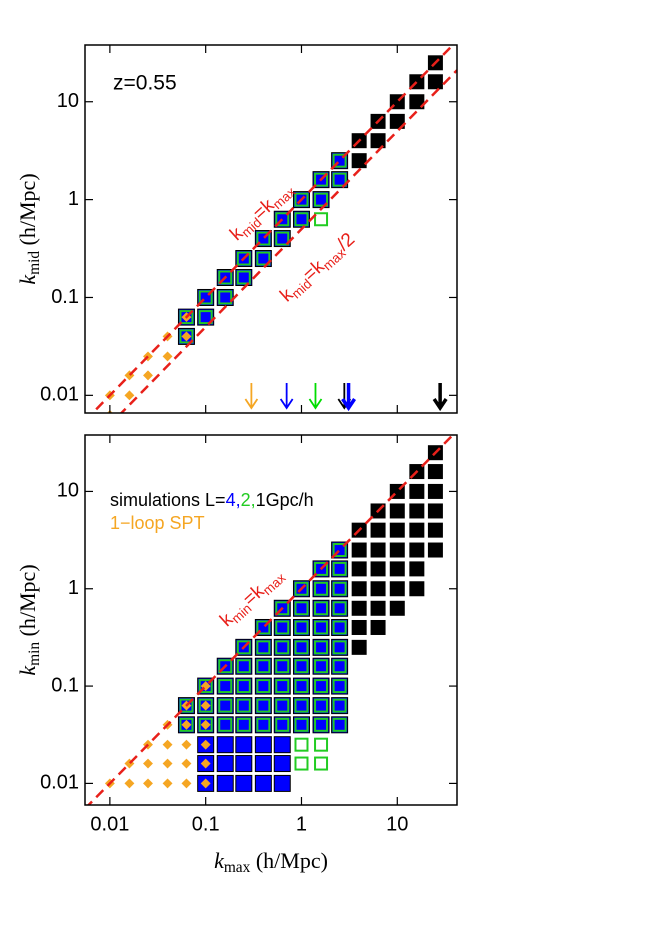 This screenshot has width=654, height=933. Describe the element at coordinates (285, 500) in the screenshot. I see `legend-part: 1Gpc/h` at that location.